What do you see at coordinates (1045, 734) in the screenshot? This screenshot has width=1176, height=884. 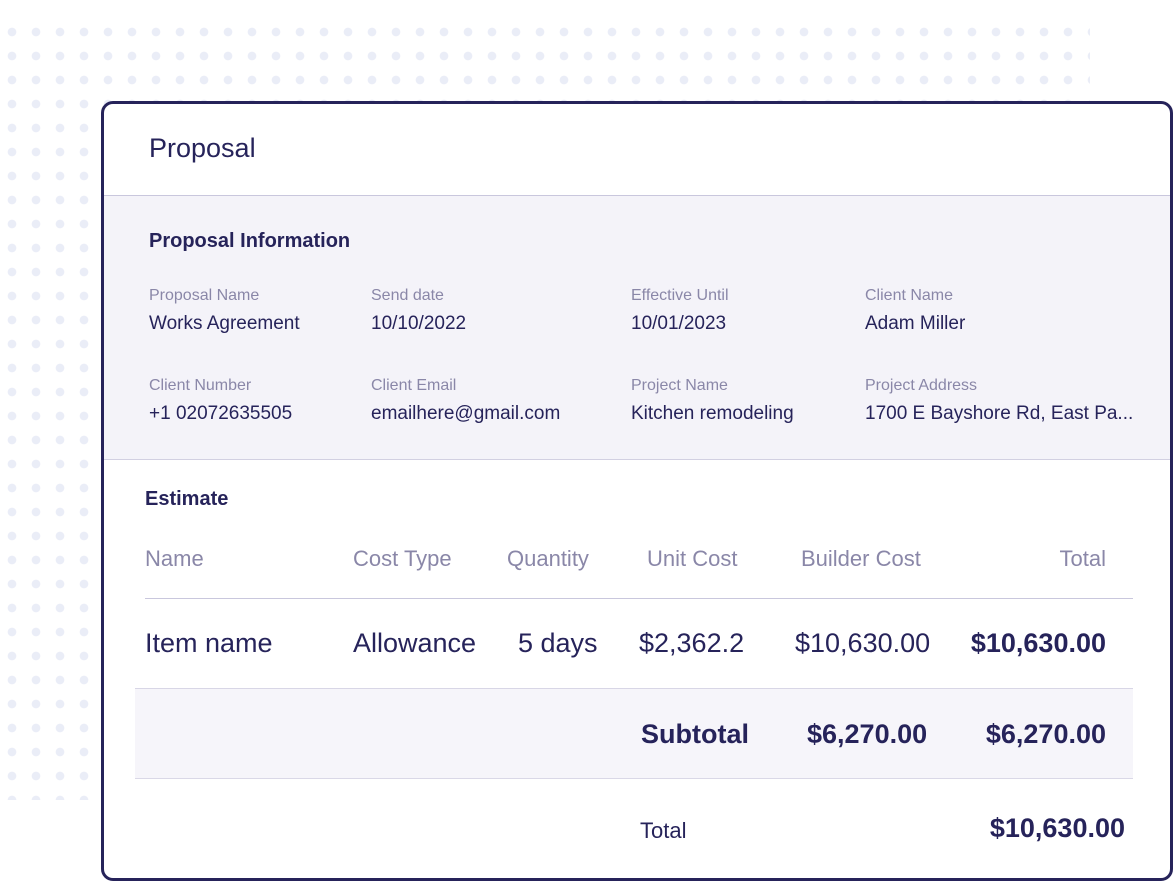 I see `subtotal-total: $6,270.00` at bounding box center [1045, 734].